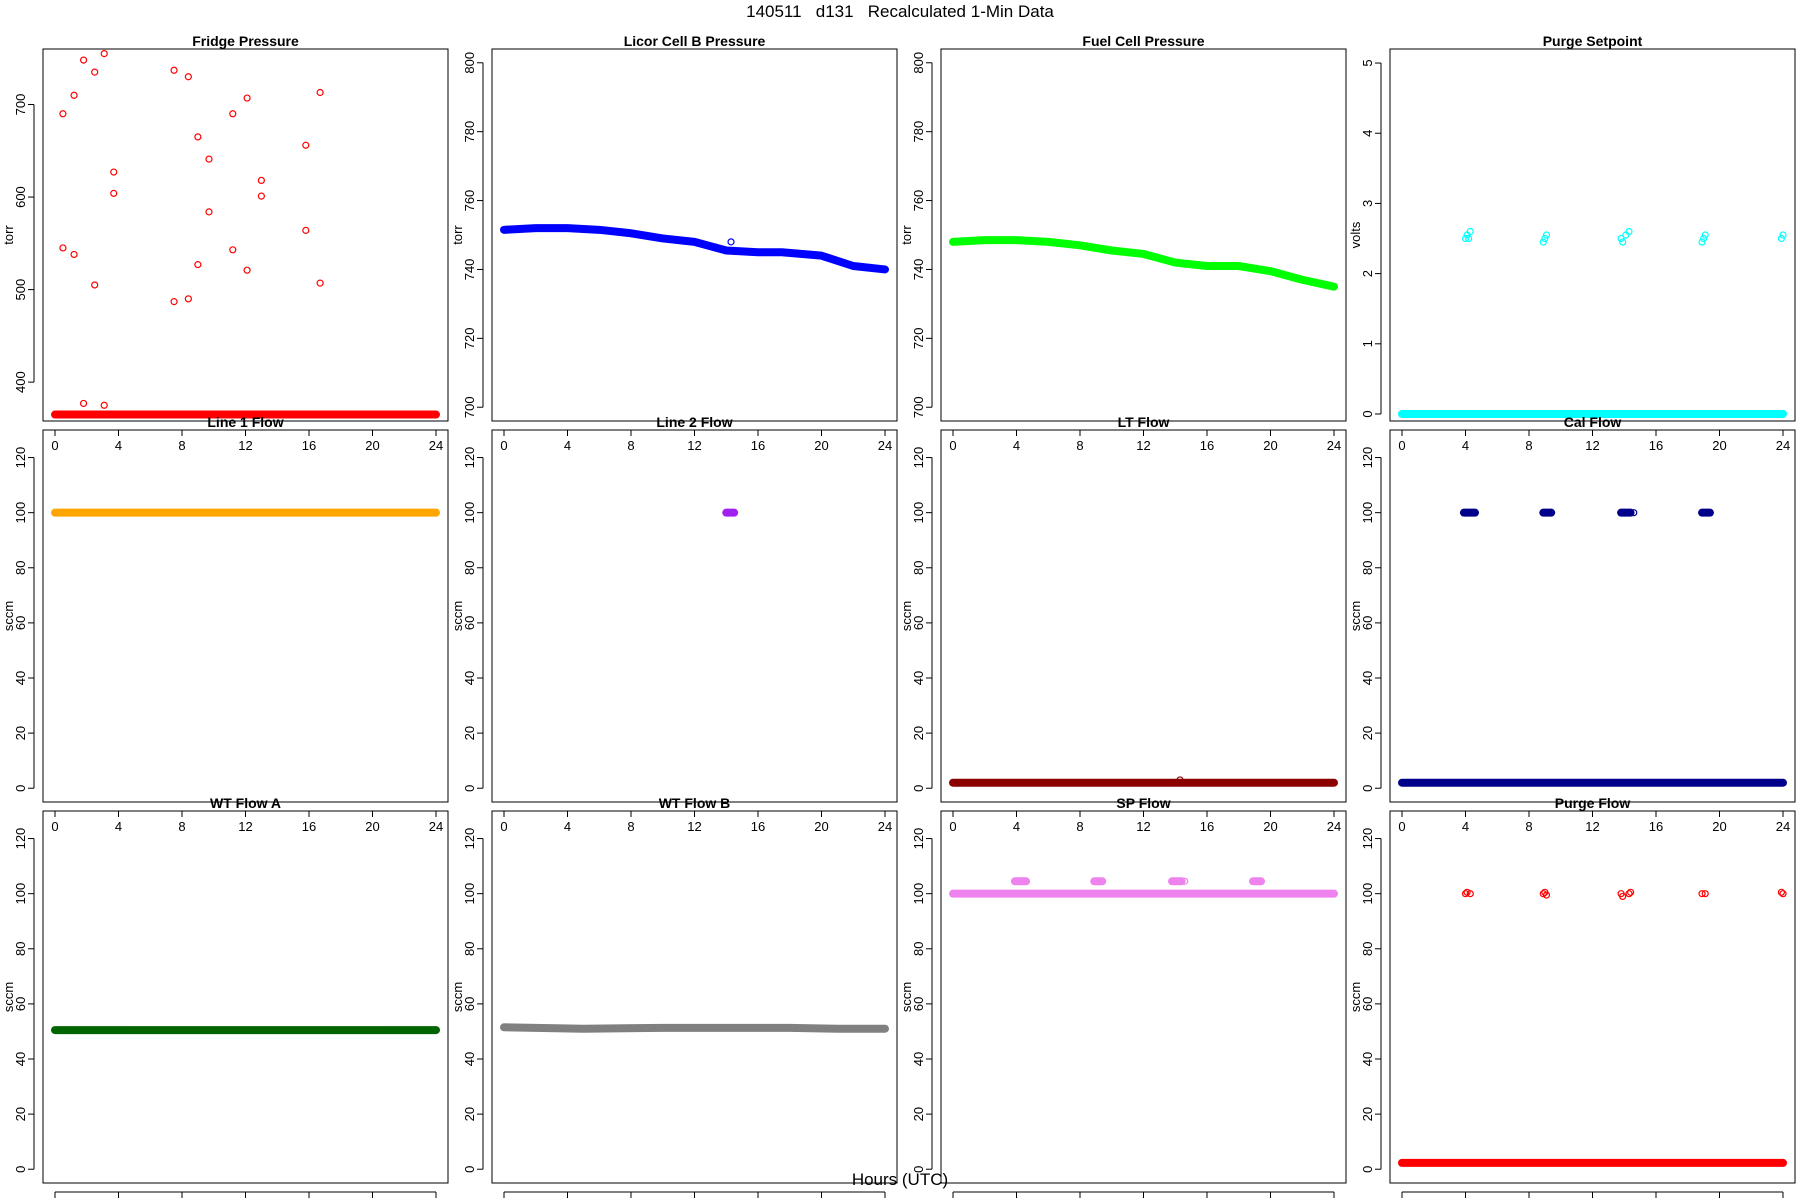 The height and width of the screenshot is (1200, 1800). What do you see at coordinates (225, 996) in the screenshot?
I see `panel-9: WT Flow A sccm 0 4 8 12 16 20 24 0 20 40 60 80 100 120` at bounding box center [225, 996].